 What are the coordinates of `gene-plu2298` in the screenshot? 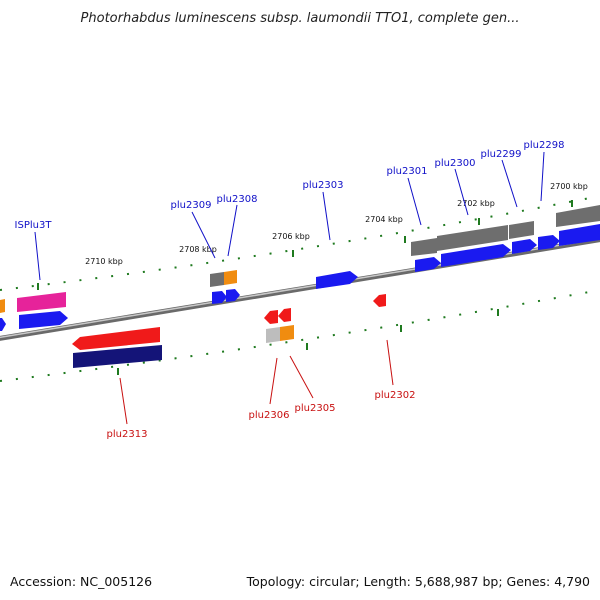 It's located at (549, 242).